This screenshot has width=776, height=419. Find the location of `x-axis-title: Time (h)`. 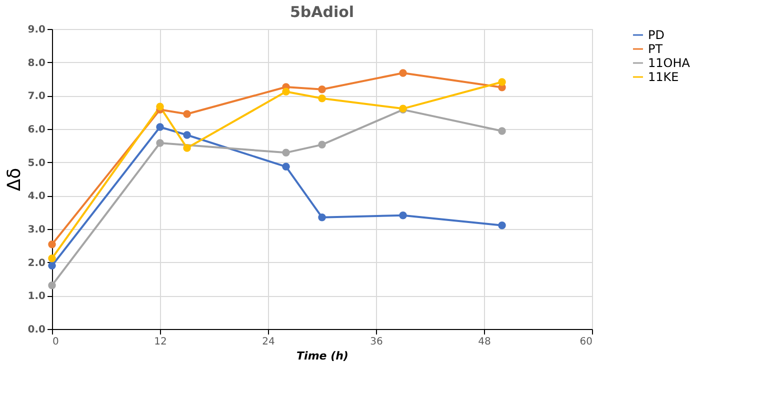

x-axis-title: Time (h) is located at coordinates (322, 356).